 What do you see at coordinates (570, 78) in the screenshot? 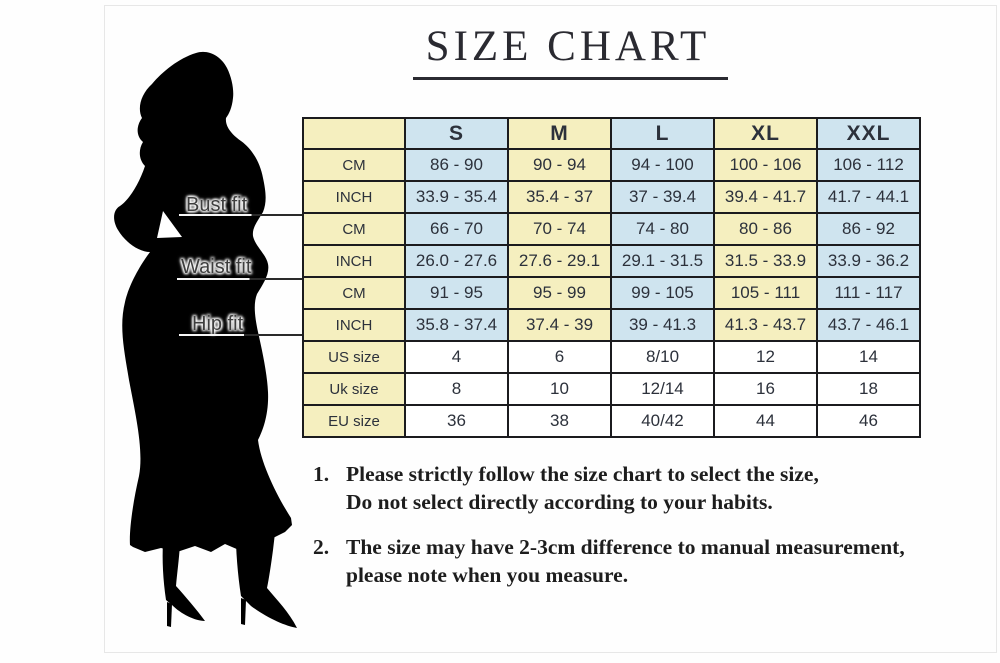
I see `title-underline` at bounding box center [570, 78].